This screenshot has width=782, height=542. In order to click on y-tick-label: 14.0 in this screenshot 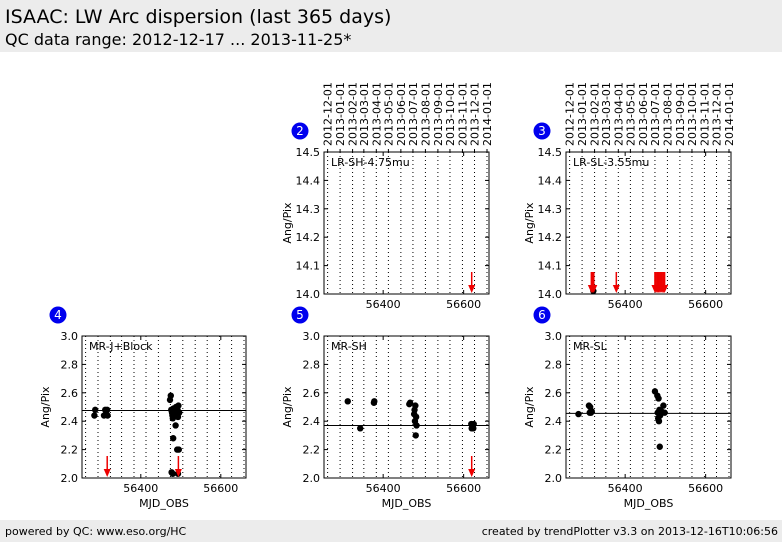, I will do `click(550, 294)`.